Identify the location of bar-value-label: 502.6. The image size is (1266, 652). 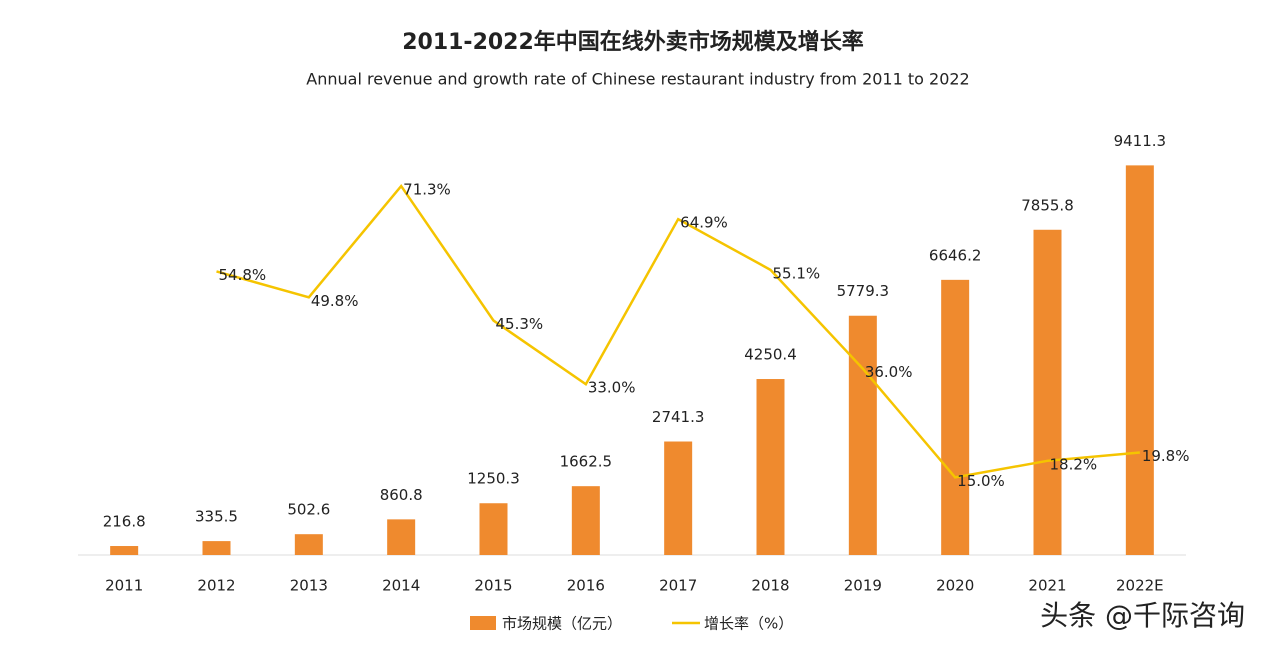
(308, 510).